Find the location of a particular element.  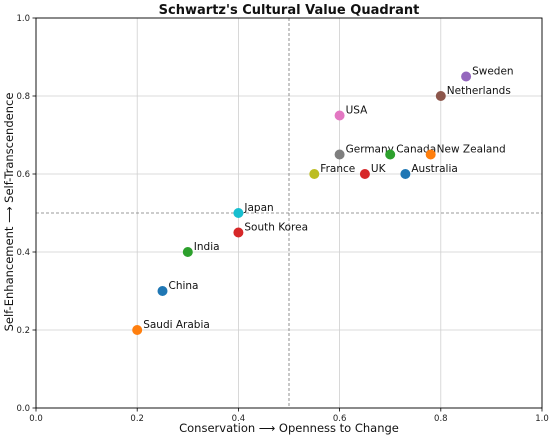

x-tick-label: 1.0 is located at coordinates (542, 419).